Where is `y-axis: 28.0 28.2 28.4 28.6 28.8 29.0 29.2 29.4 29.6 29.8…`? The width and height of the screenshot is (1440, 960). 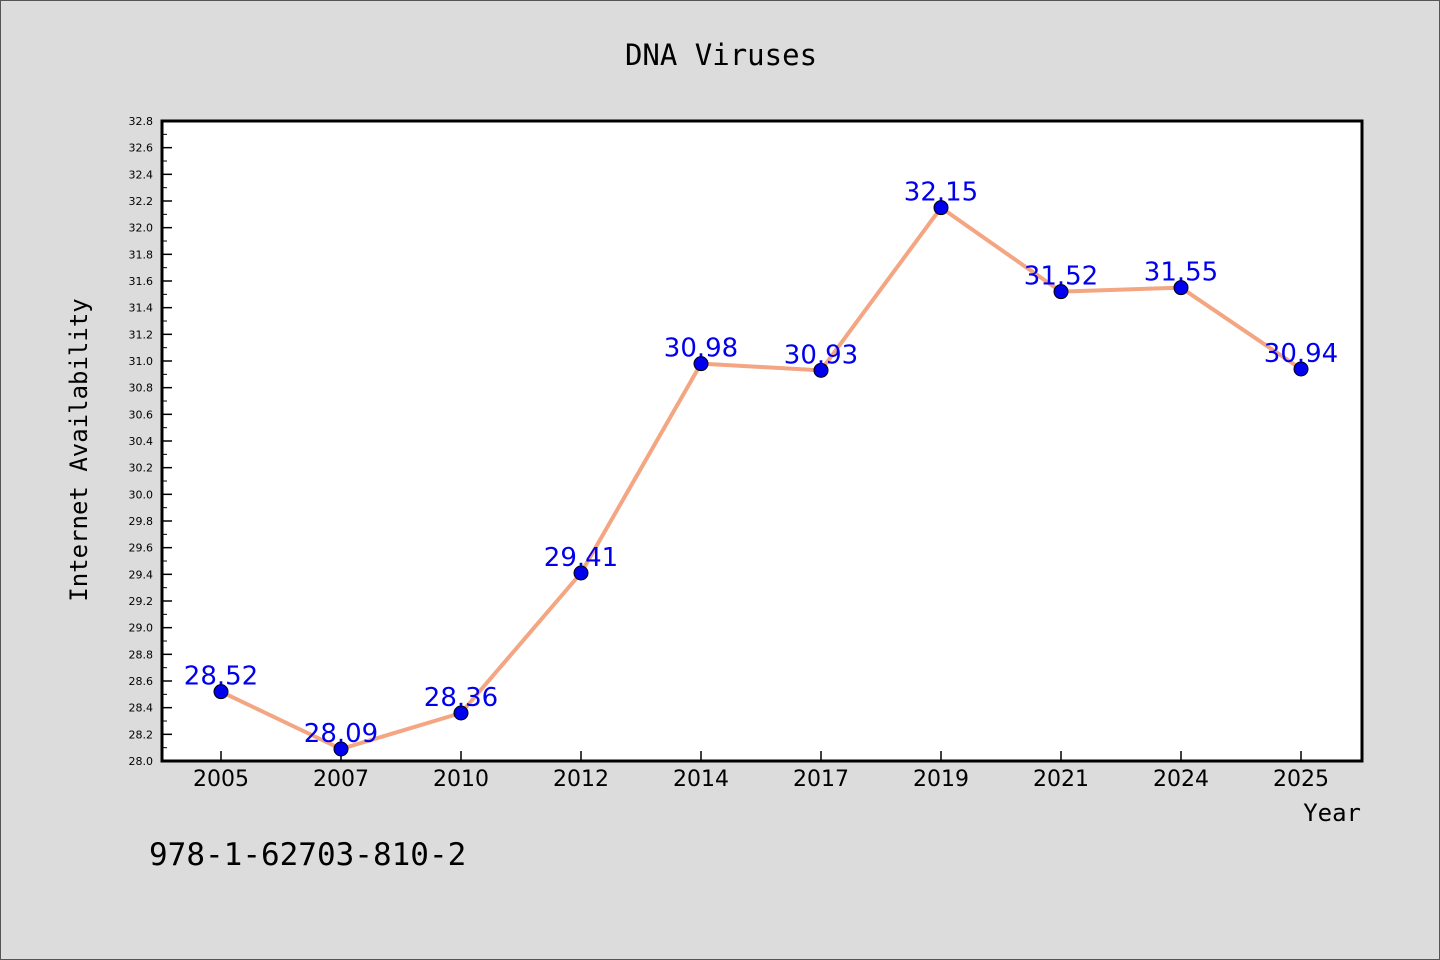 y-axis: 28.0 28.2 28.4 28.6 28.8 29.0 29.2 29.4 29.6 29.8… is located at coordinates (150, 441).